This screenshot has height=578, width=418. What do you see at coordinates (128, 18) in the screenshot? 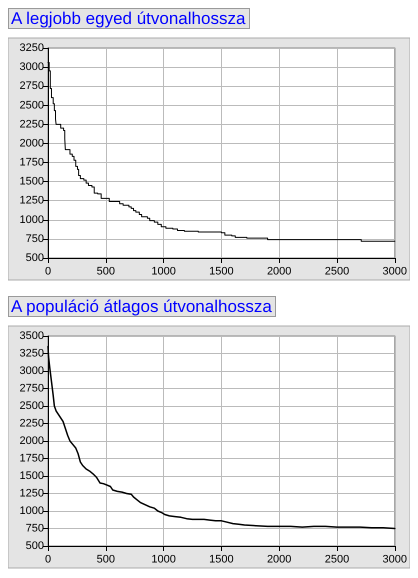
I see `chart-title: A legjobb egyed útvonalhossza` at bounding box center [128, 18].